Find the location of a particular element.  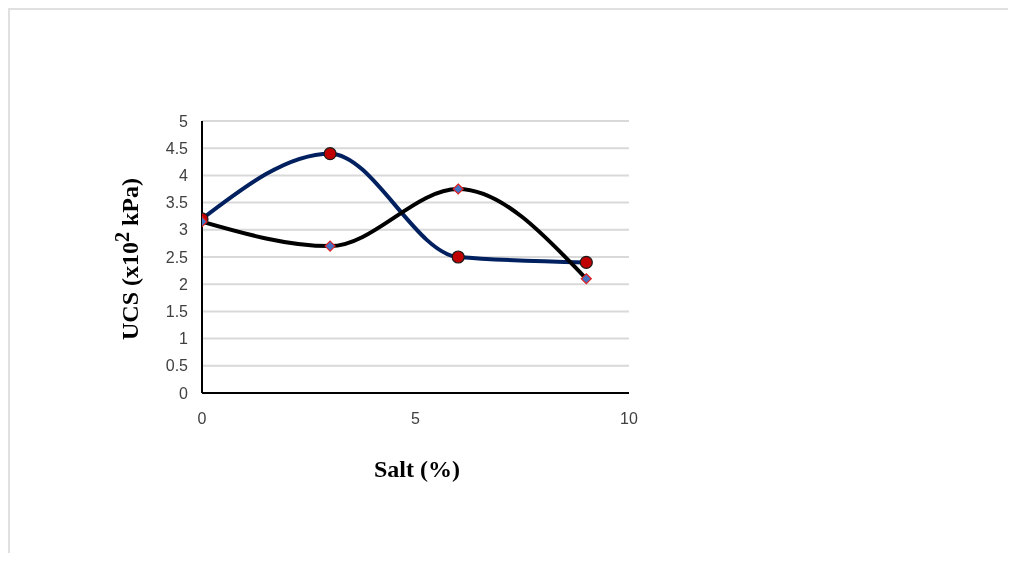

y-tick-label: 3 is located at coordinates (184, 230).